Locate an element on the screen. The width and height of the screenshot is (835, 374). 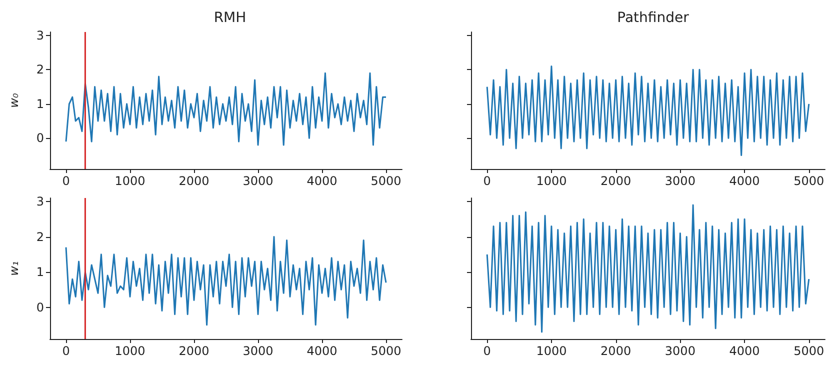
chart-title: RMH is located at coordinates (230, 18).